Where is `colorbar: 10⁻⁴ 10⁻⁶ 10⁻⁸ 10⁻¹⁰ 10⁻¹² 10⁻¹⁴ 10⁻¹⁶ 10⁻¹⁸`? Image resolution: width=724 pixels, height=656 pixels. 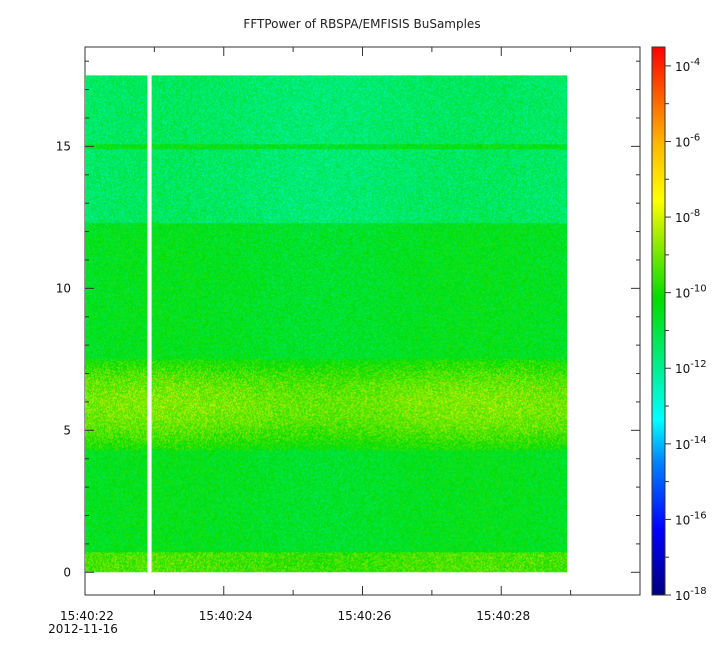
colorbar: 10⁻⁴ 10⁻⁶ 10⁻⁸ 10⁻¹⁰ 10⁻¹² 10⁻¹⁴ 10⁻¹⁶ 10⁻¹⁸ is located at coordinates (679, 324).